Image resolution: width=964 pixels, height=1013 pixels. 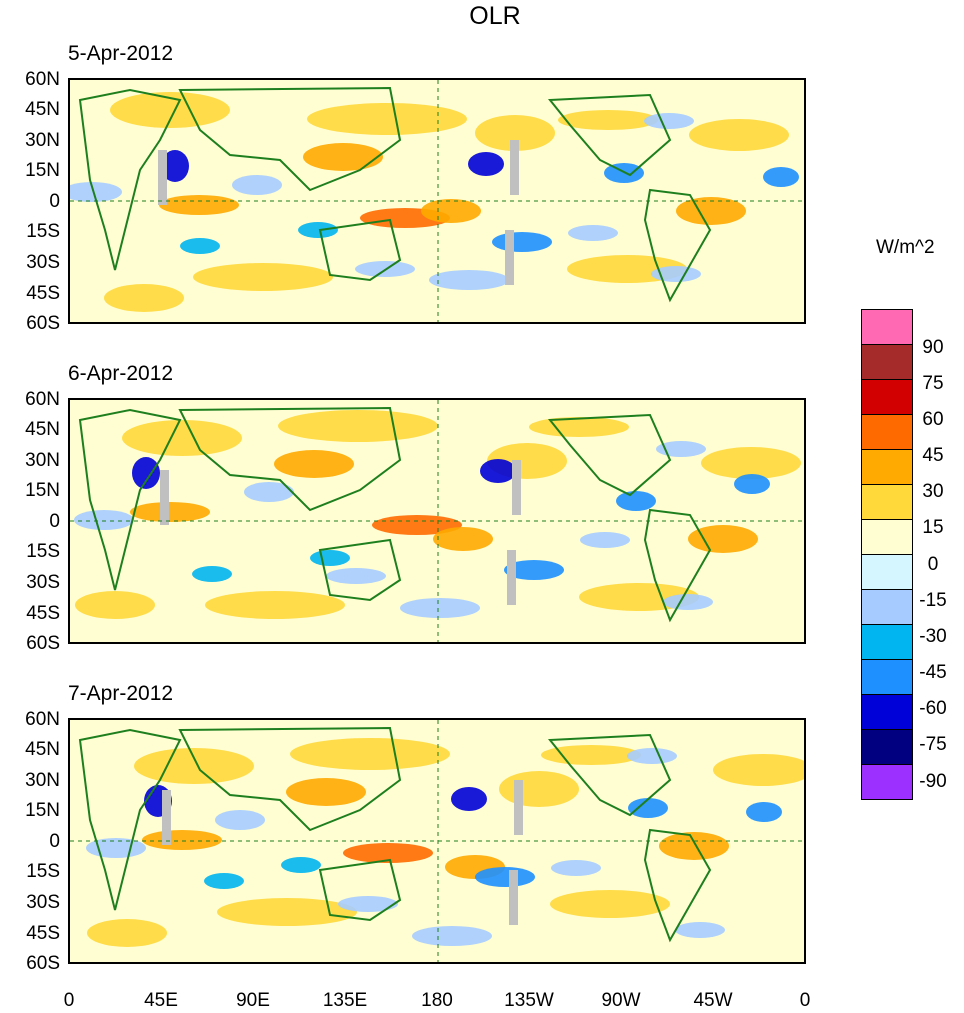 I want to click on colorbar-label: 75, so click(x=933, y=383).